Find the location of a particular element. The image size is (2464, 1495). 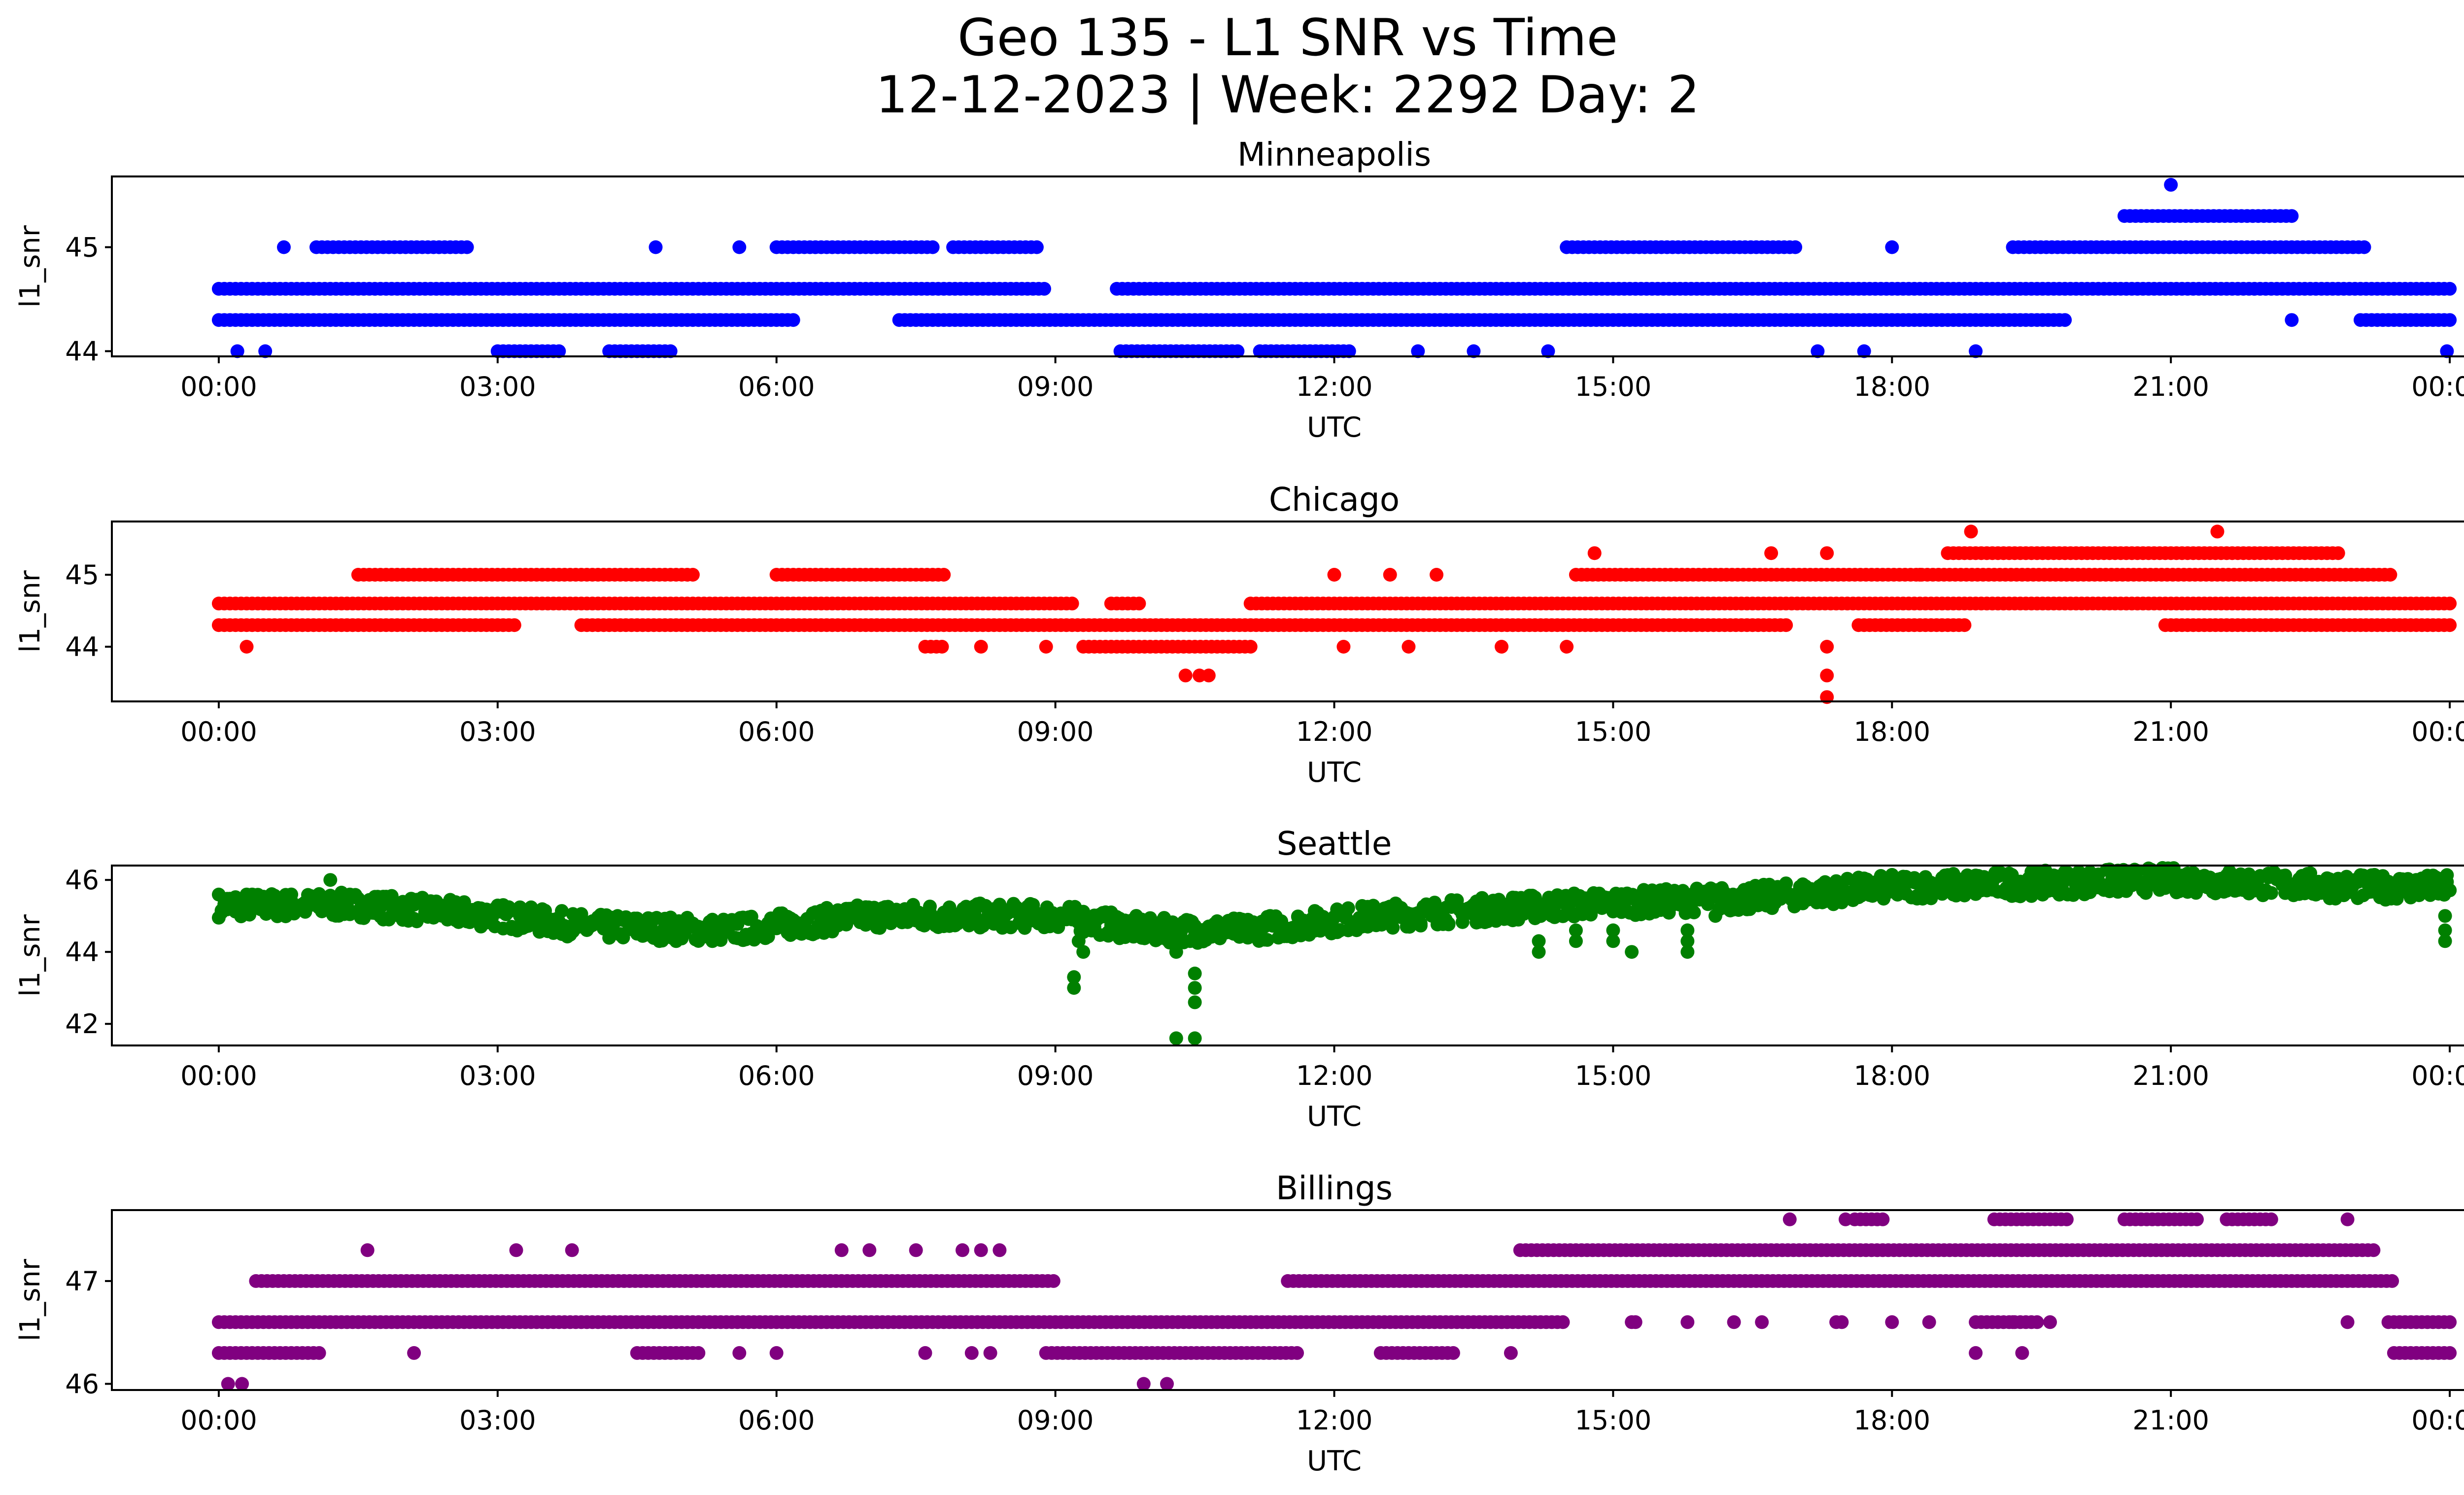

x-tick-label: 03:00 is located at coordinates (497, 386).